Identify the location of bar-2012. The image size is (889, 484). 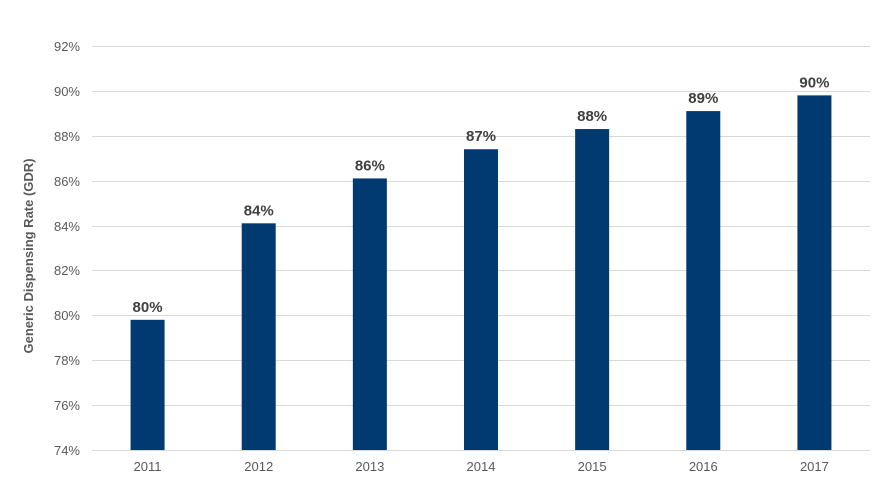
(258, 336).